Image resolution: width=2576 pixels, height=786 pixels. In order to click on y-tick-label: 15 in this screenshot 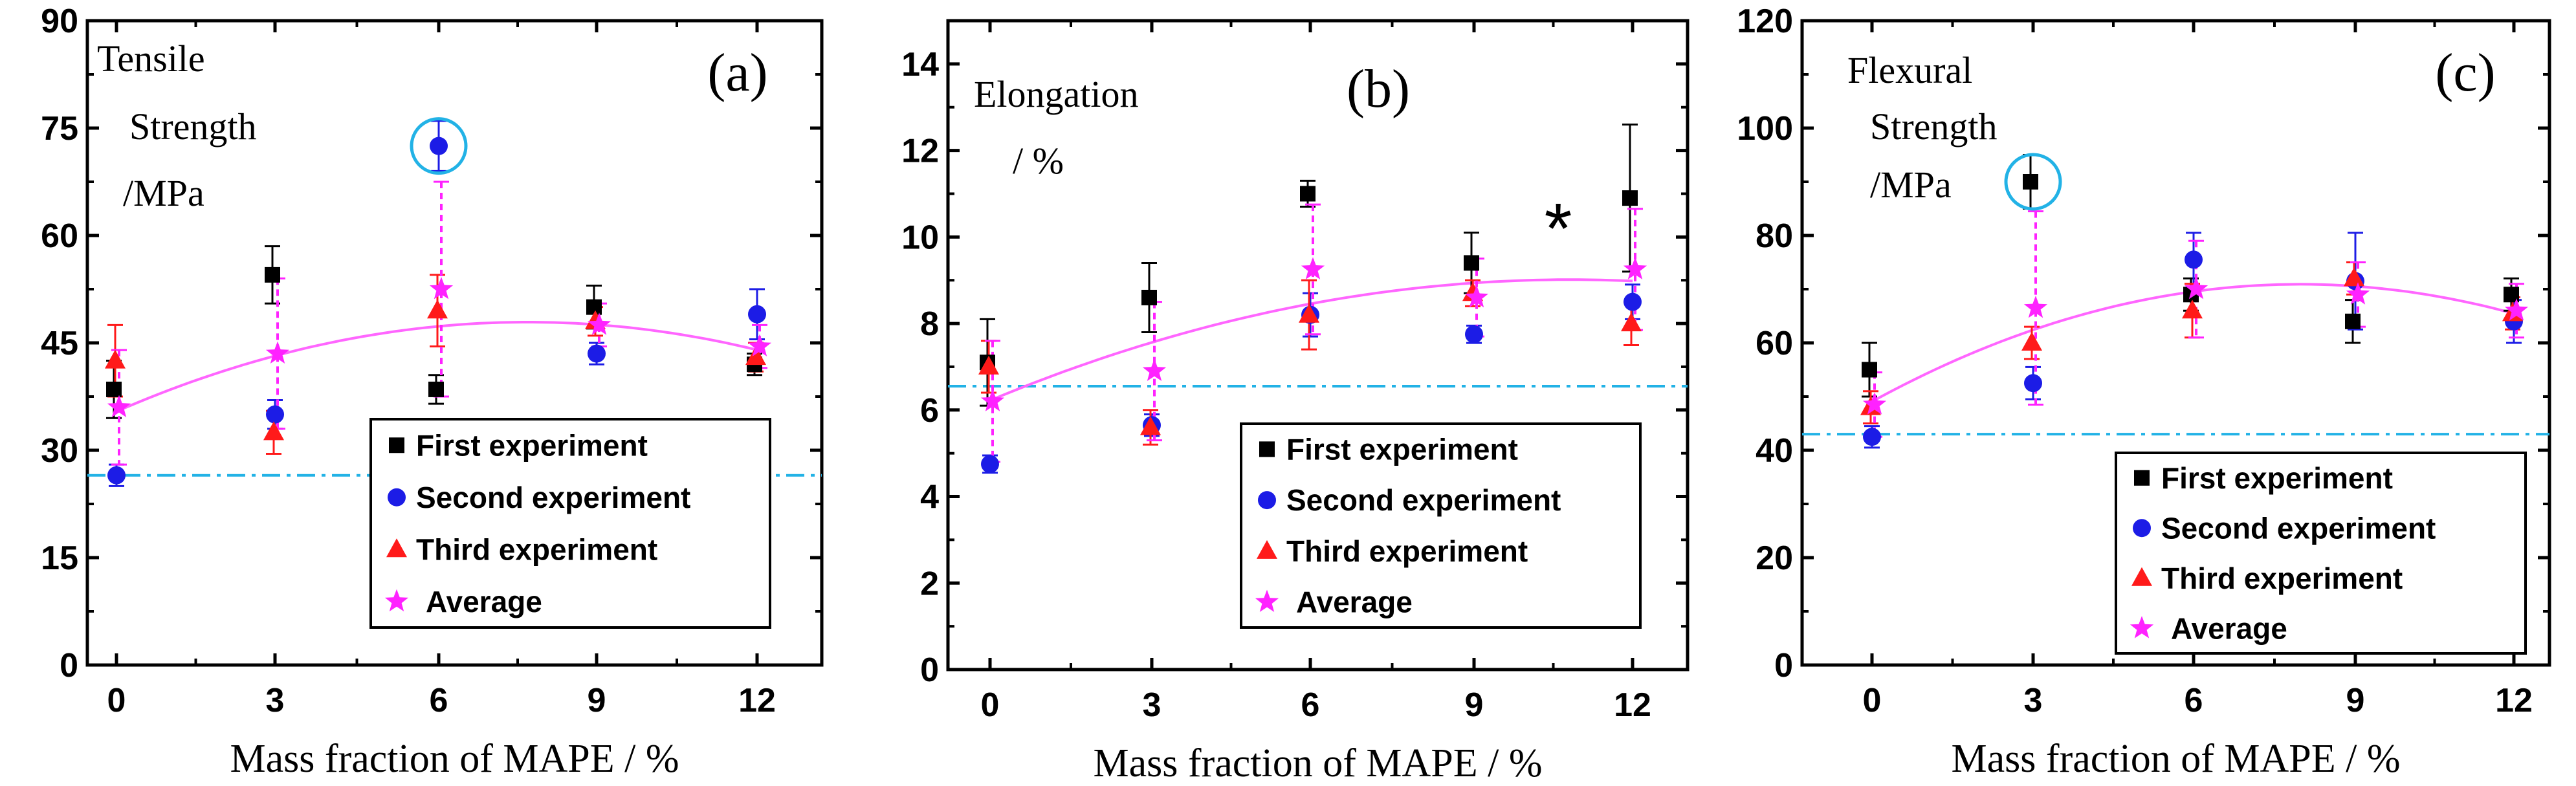, I will do `click(60, 558)`.